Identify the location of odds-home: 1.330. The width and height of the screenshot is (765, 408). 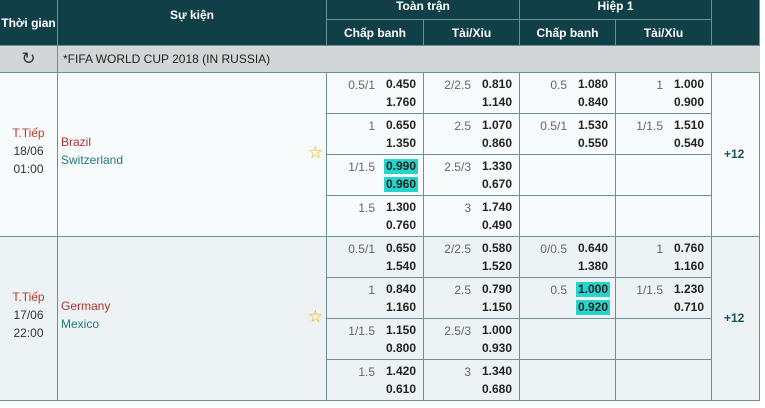
(496, 166).